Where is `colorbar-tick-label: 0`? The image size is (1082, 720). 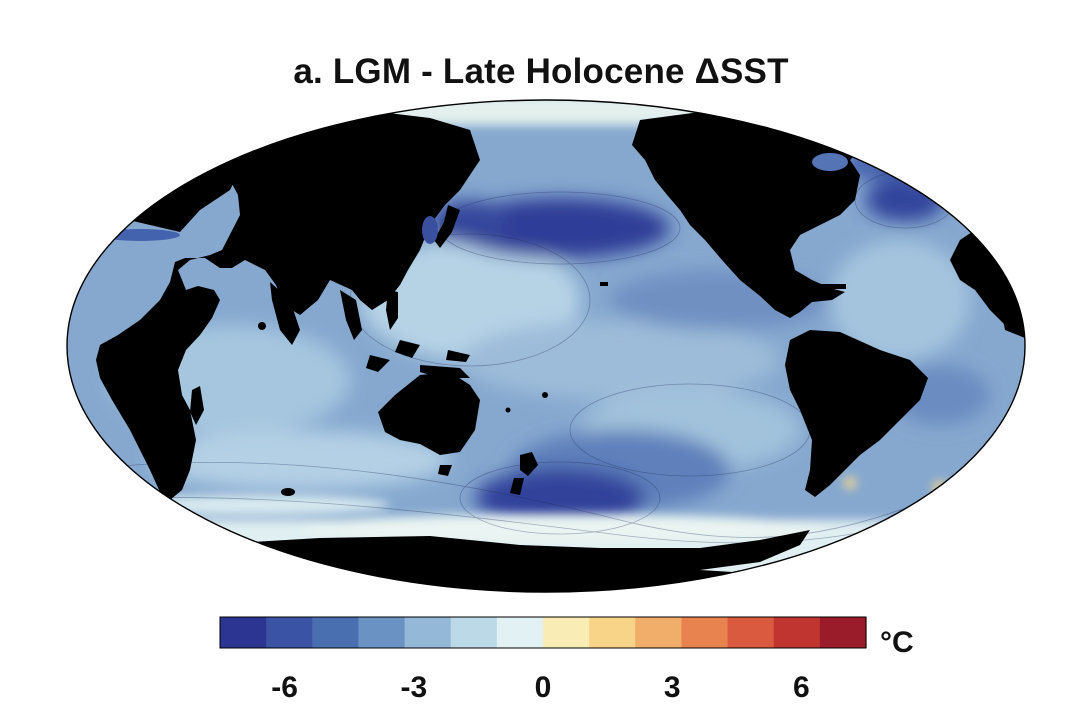
colorbar-tick-label: 0 is located at coordinates (543, 687).